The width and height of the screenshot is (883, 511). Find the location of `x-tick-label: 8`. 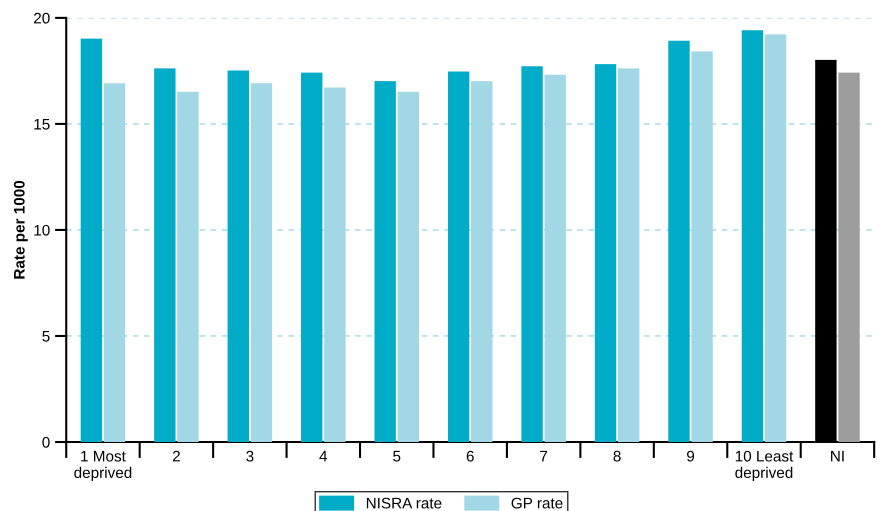

x-tick-label: 8 is located at coordinates (617, 456).